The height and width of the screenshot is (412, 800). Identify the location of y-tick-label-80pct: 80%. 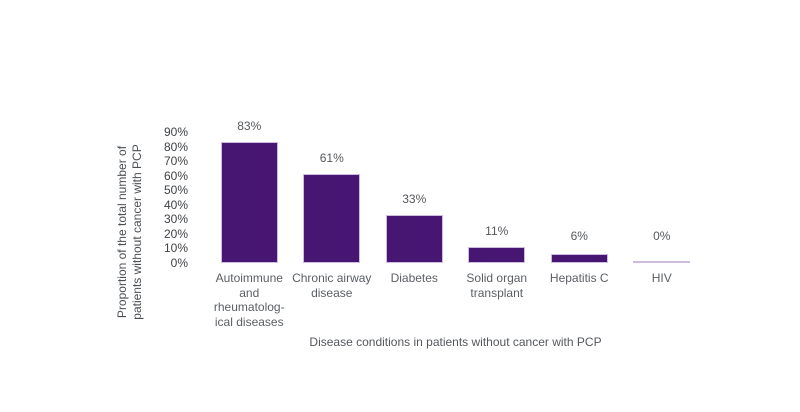
(175, 146).